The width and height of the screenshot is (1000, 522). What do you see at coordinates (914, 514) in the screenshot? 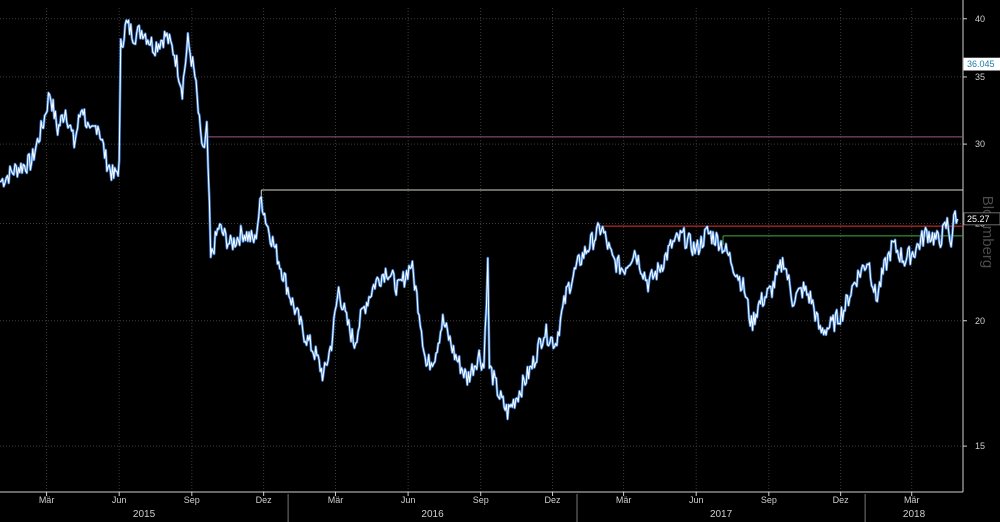
I see `year-label: 2018` at bounding box center [914, 514].